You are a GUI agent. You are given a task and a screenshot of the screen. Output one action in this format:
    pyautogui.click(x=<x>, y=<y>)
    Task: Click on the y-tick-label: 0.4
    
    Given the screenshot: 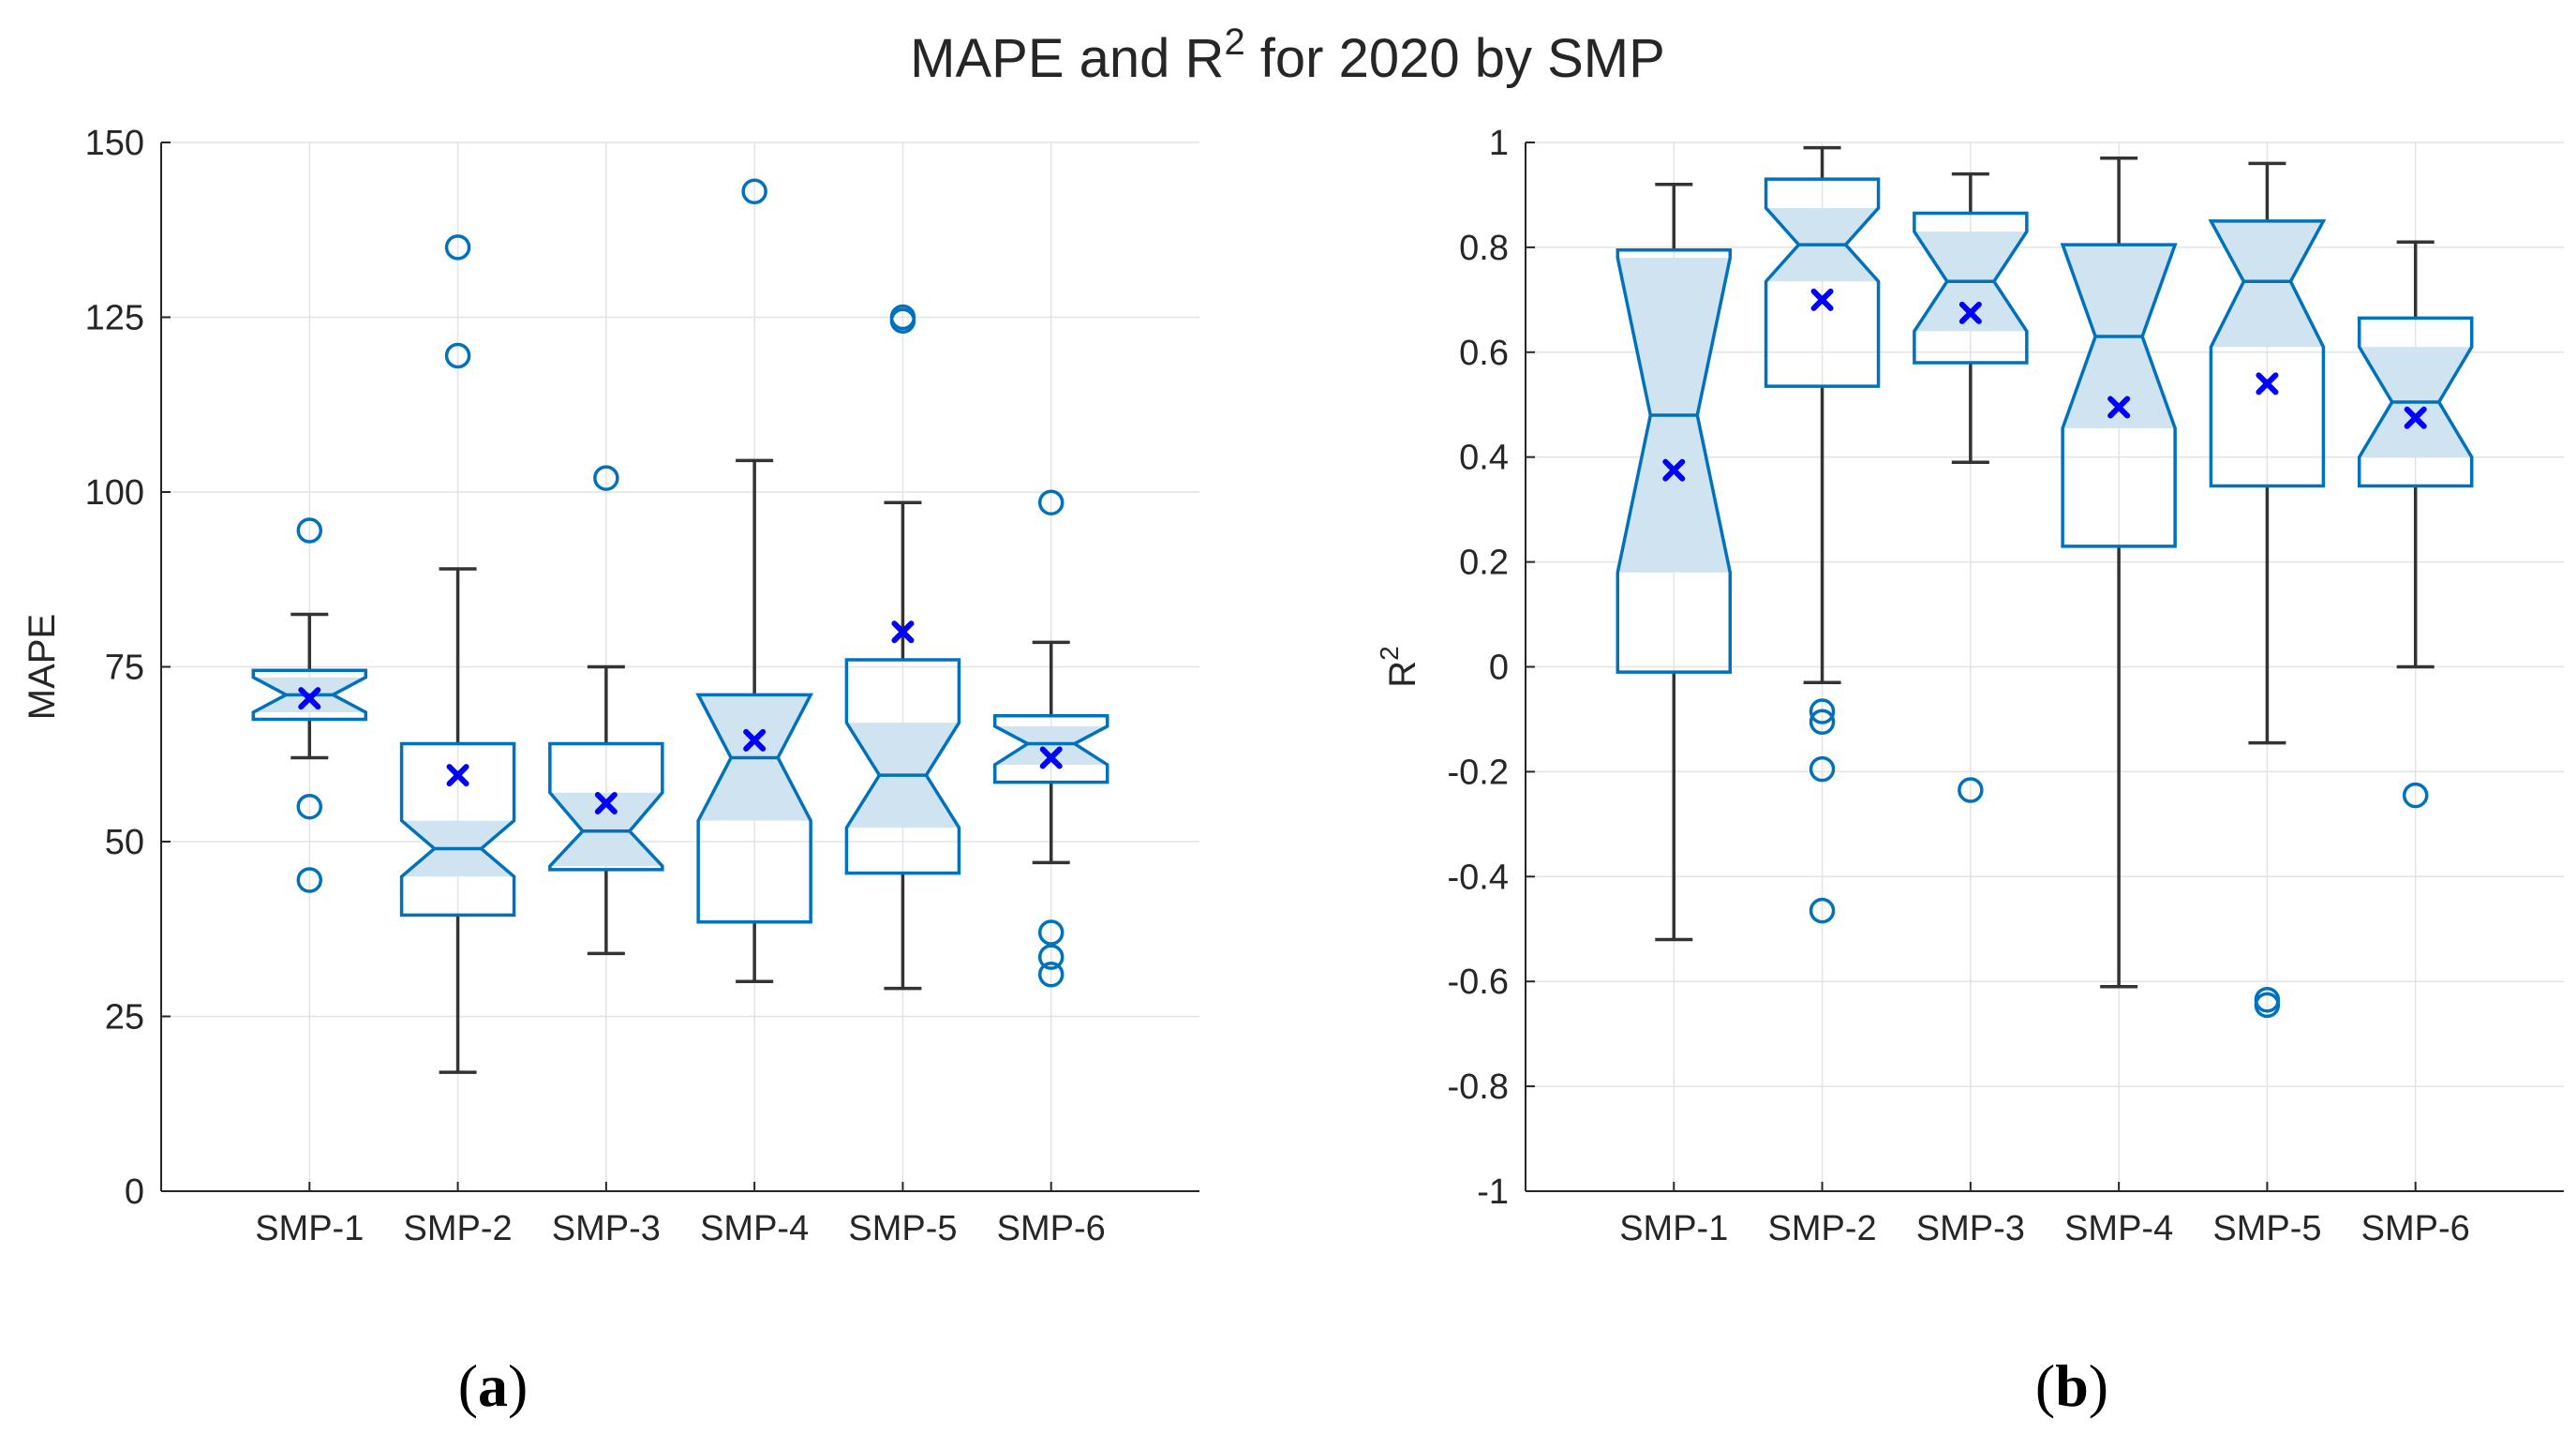 What is the action you would take?
    pyautogui.click(x=1484, y=459)
    